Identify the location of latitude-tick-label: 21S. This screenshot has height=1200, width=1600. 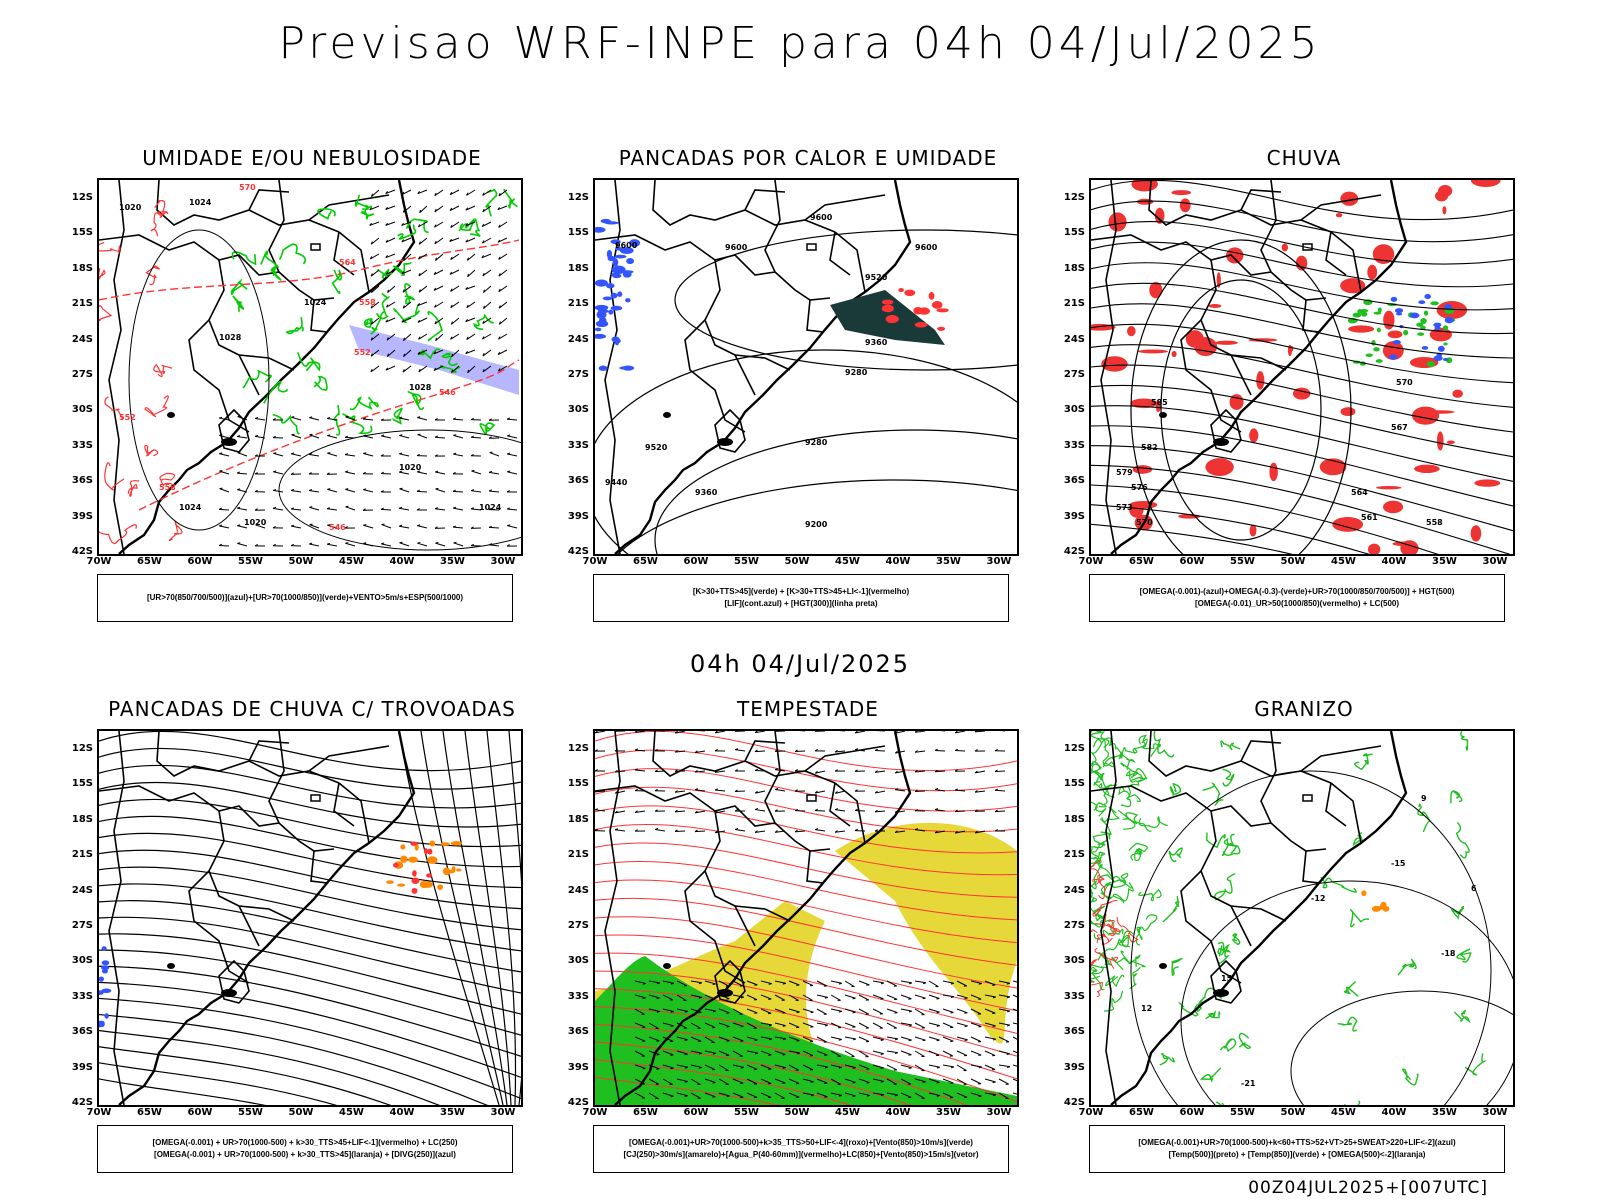
(82, 855).